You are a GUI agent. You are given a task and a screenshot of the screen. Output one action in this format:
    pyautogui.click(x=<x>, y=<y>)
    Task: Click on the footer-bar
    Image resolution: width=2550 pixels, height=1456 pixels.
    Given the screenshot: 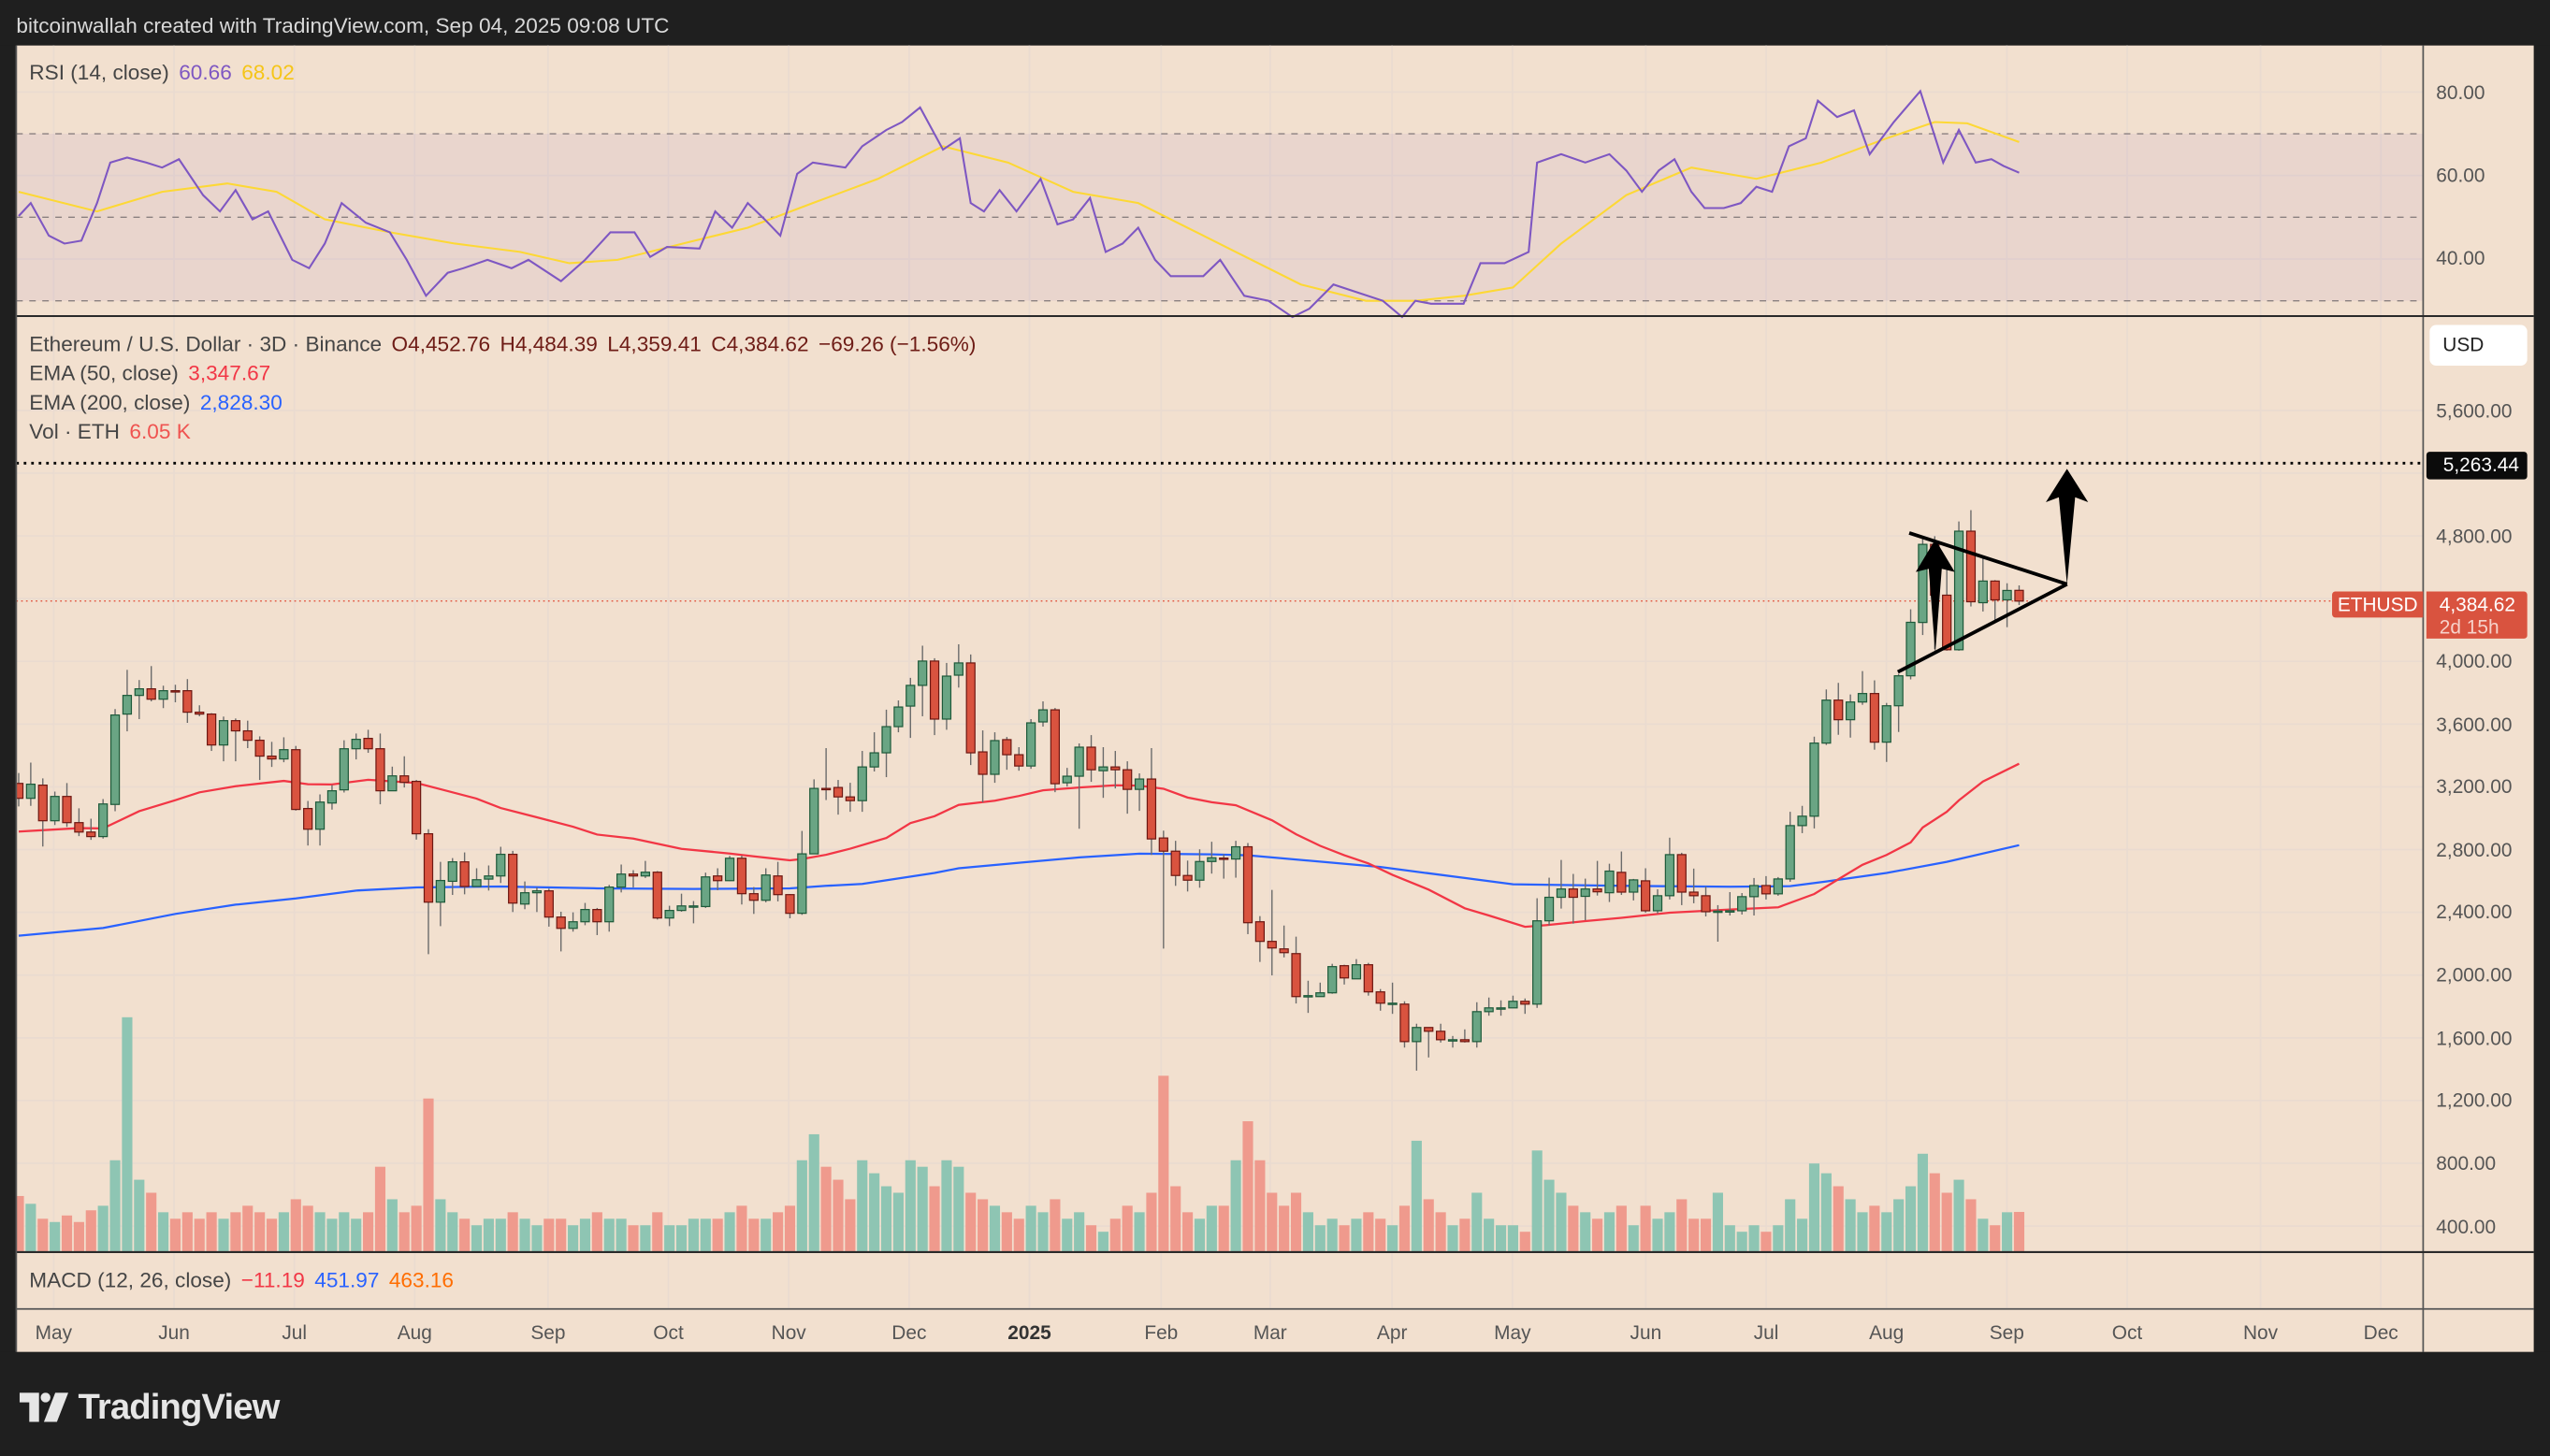 What is the action you would take?
    pyautogui.click(x=1275, y=1403)
    